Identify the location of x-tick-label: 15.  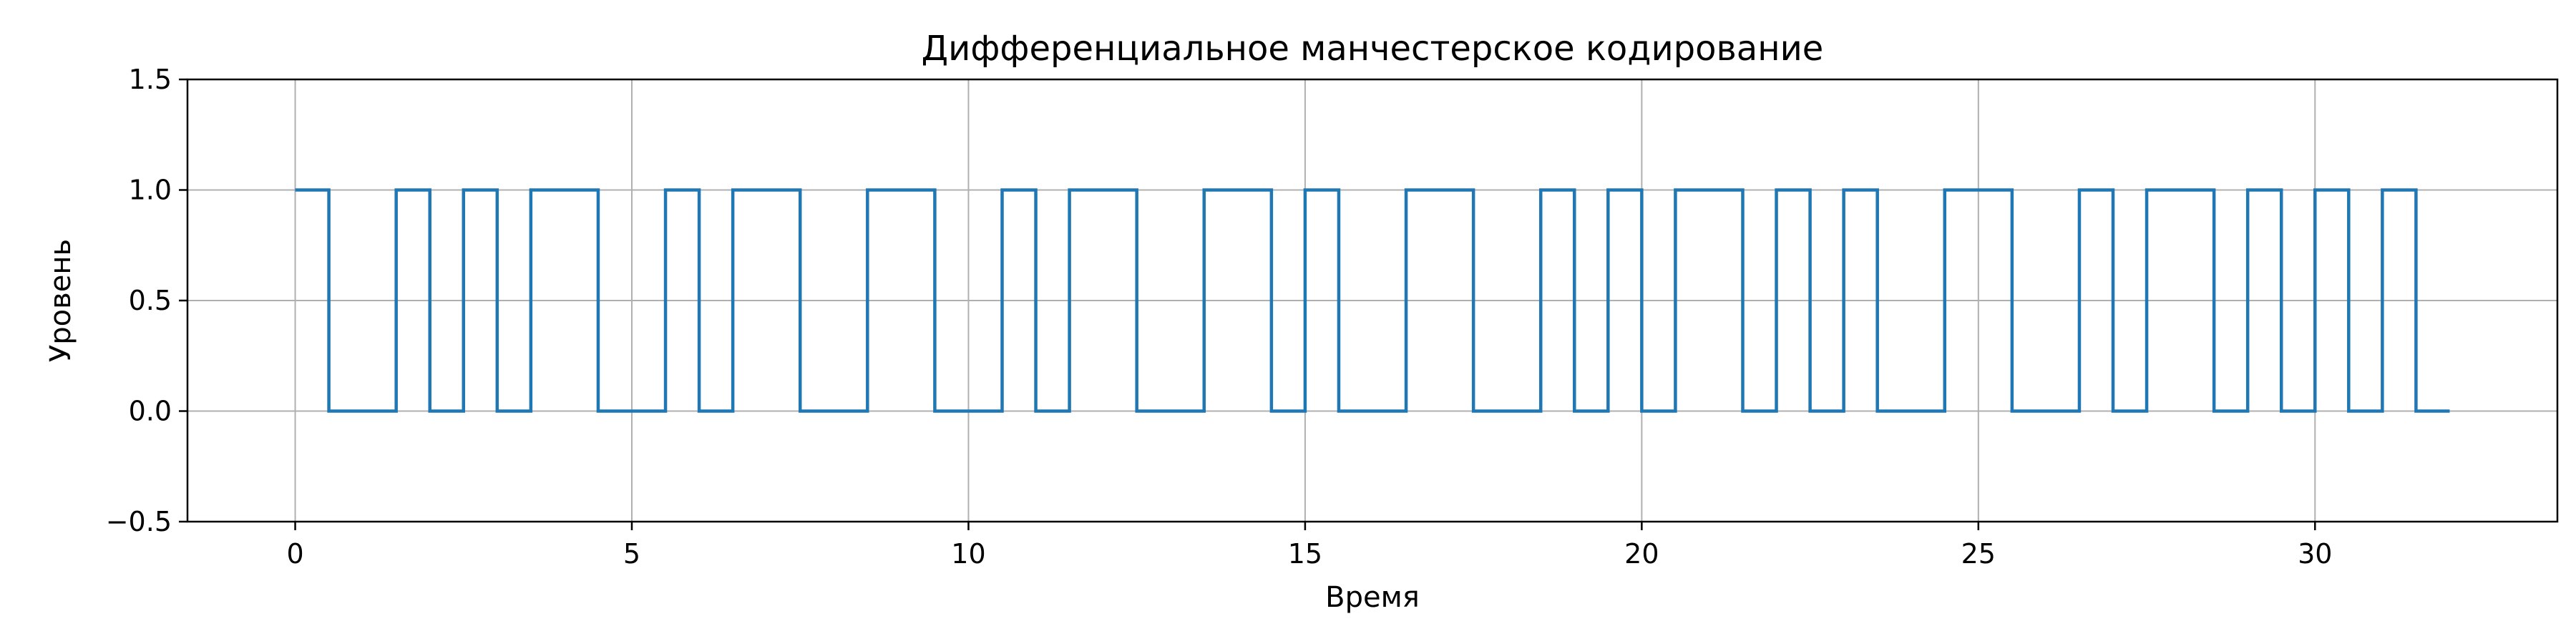
(1305, 554).